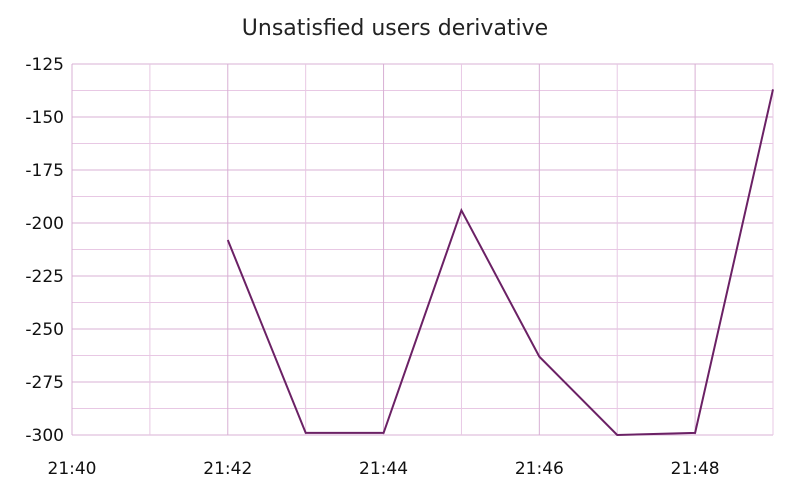  I want to click on x-axis-ticks: 21:40 21:42 21:44 21:46 21:48, so click(384, 469).